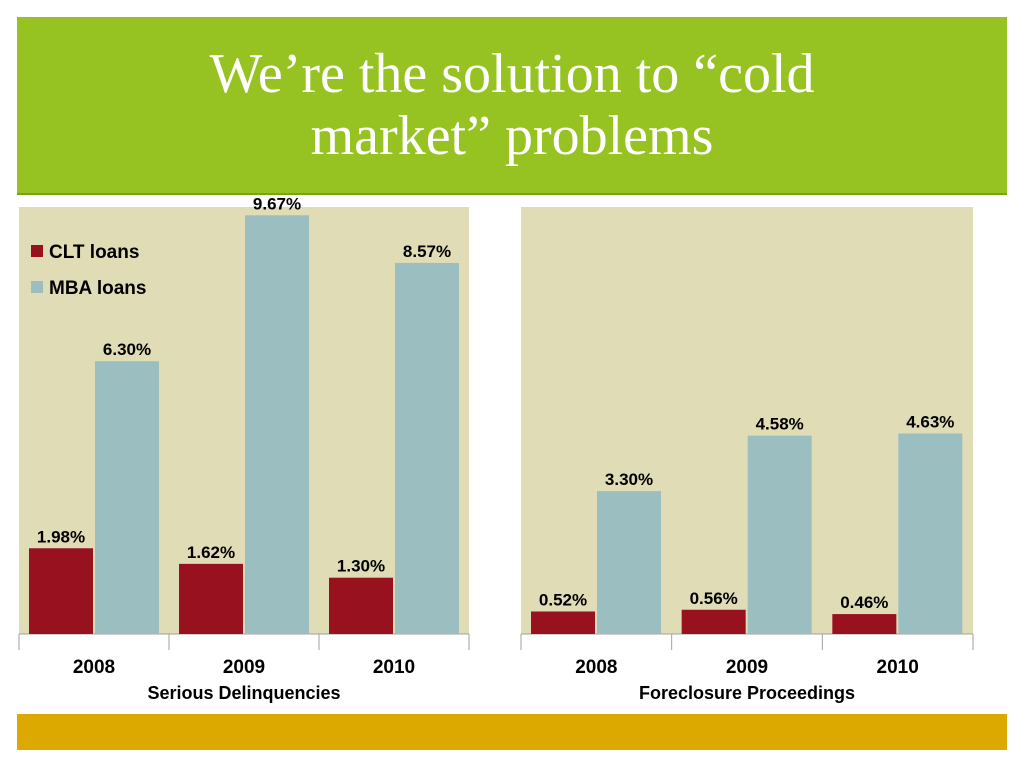 The image size is (1024, 768). What do you see at coordinates (37, 287) in the screenshot?
I see `legend-swatch-mba` at bounding box center [37, 287].